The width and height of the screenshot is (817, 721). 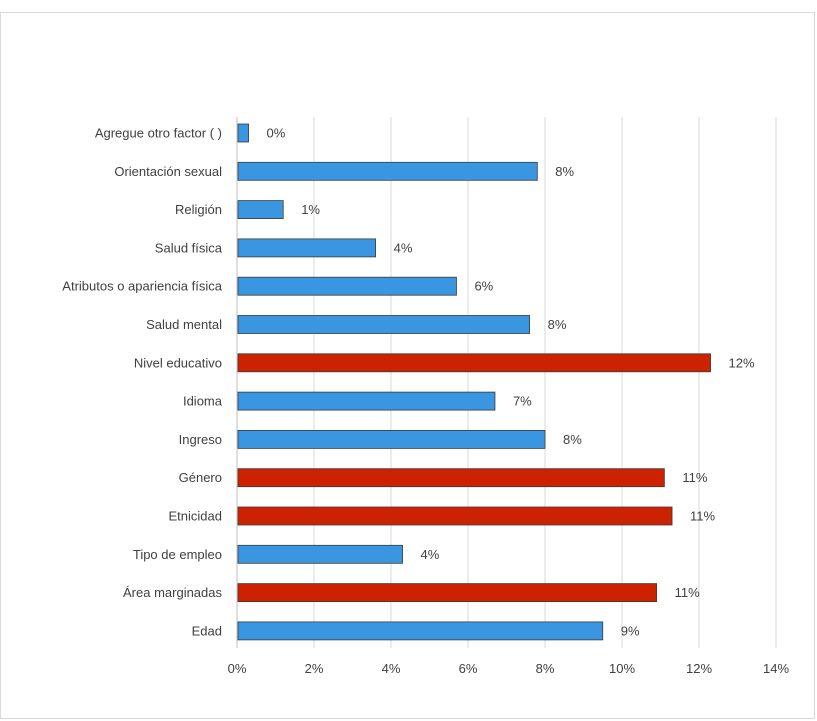 What do you see at coordinates (699, 668) in the screenshot?
I see `x-tick-label: 12%` at bounding box center [699, 668].